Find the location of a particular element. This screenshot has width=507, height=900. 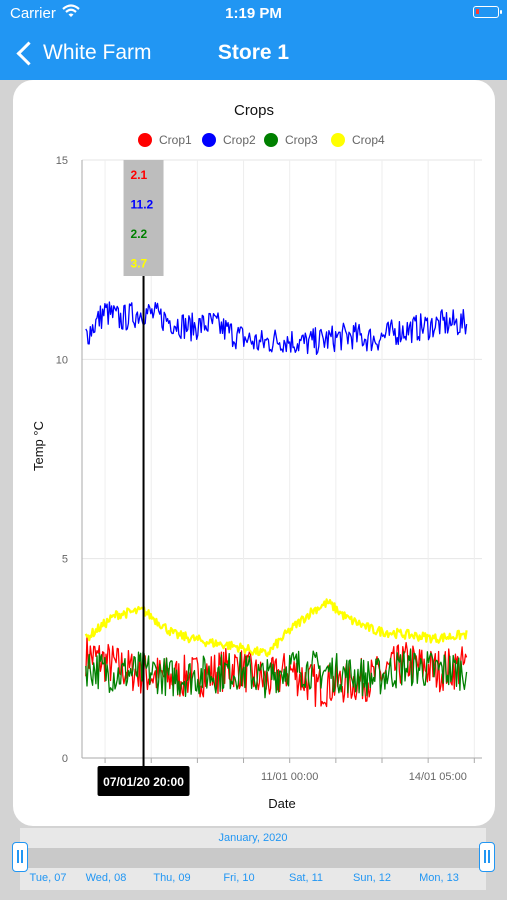

timeline-day-label: Sun, 12 is located at coordinates (372, 878).